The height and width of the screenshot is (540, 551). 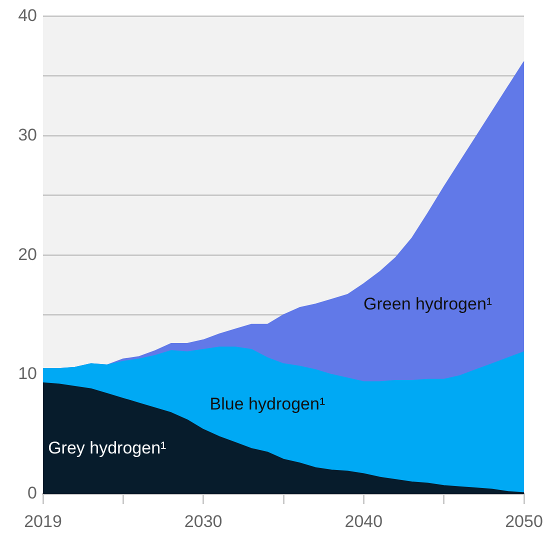 I want to click on x-tick-label: 2040, so click(x=363, y=521).